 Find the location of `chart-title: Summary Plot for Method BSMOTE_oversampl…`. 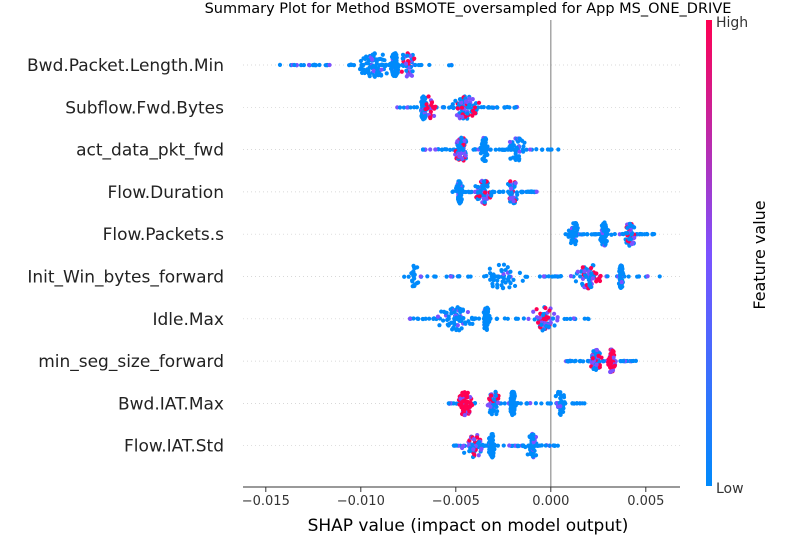

chart-title: Summary Plot for Method BSMOTE_oversampl… is located at coordinates (468, 9).